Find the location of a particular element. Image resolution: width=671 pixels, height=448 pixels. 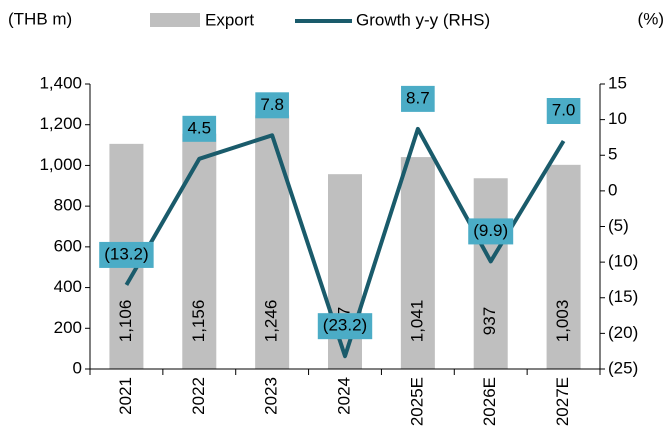

bar-value-label: 1,156 is located at coordinates (198, 321).